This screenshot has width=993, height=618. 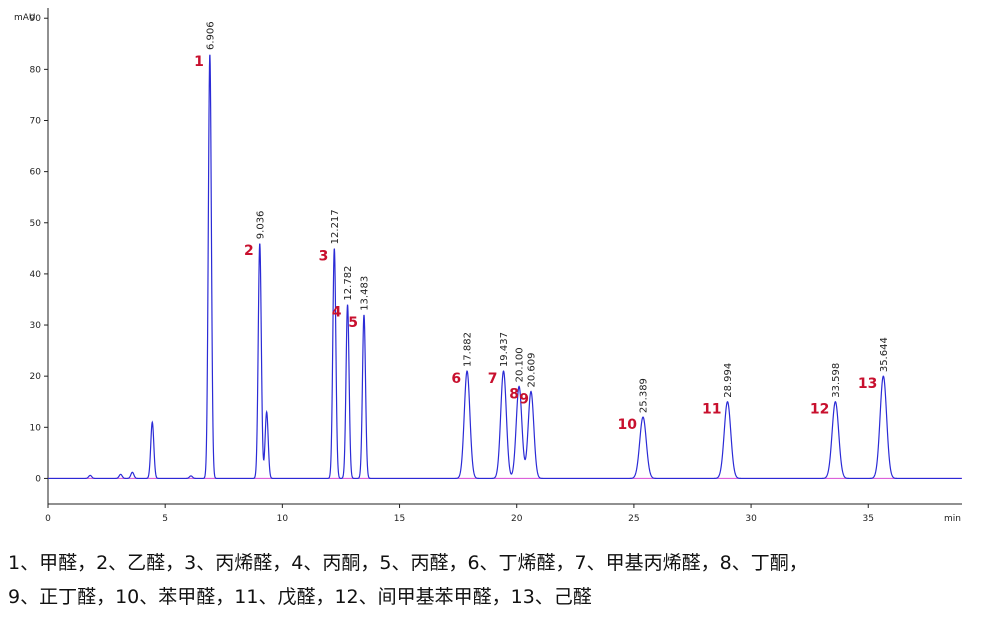 What do you see at coordinates (456, 379) in the screenshot?
I see `peak-number-label: 6` at bounding box center [456, 379].